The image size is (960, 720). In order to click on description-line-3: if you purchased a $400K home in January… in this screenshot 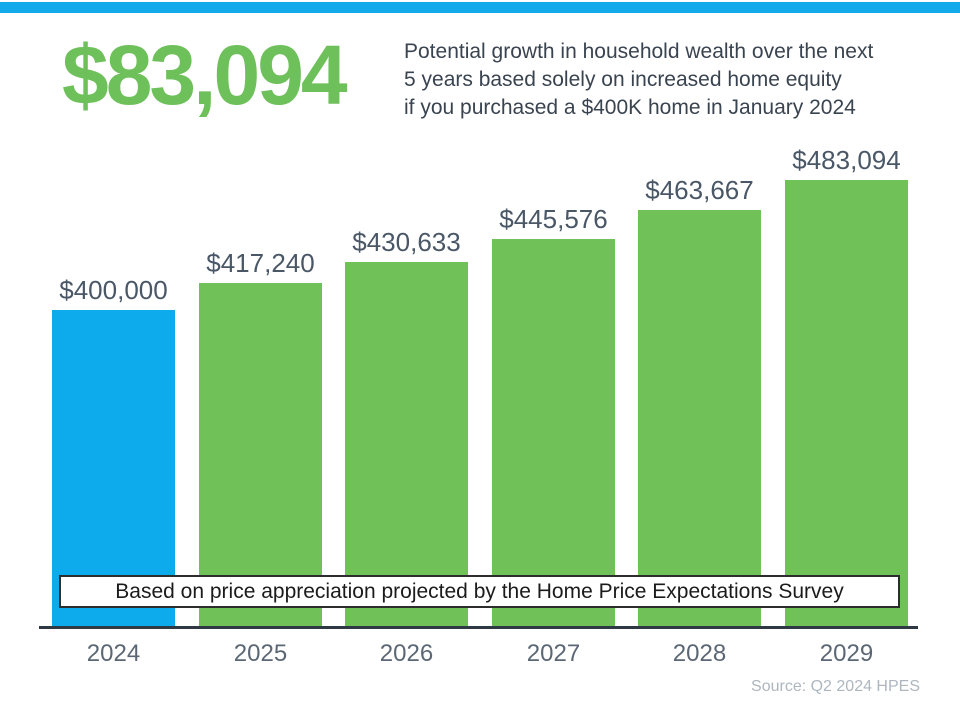, I will do `click(630, 107)`.